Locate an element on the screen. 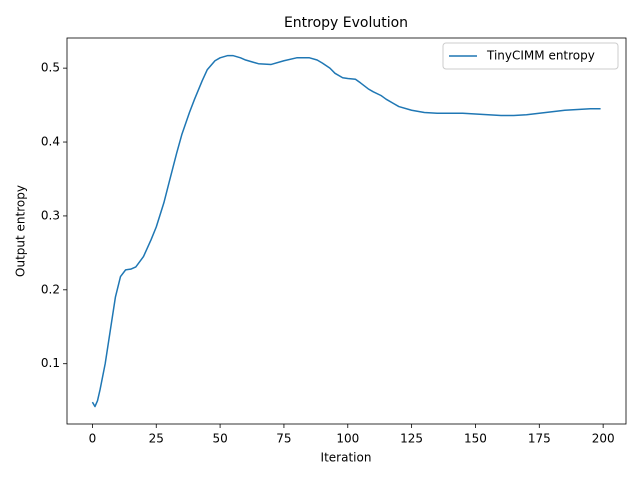 The height and width of the screenshot is (480, 640). x-tick-label: 100 is located at coordinates (347, 439).